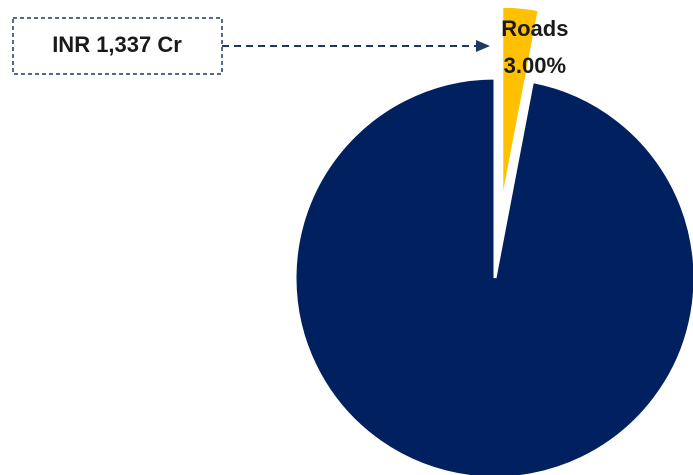 The image size is (693, 475). I want to click on arrow-head, so click(483, 46).